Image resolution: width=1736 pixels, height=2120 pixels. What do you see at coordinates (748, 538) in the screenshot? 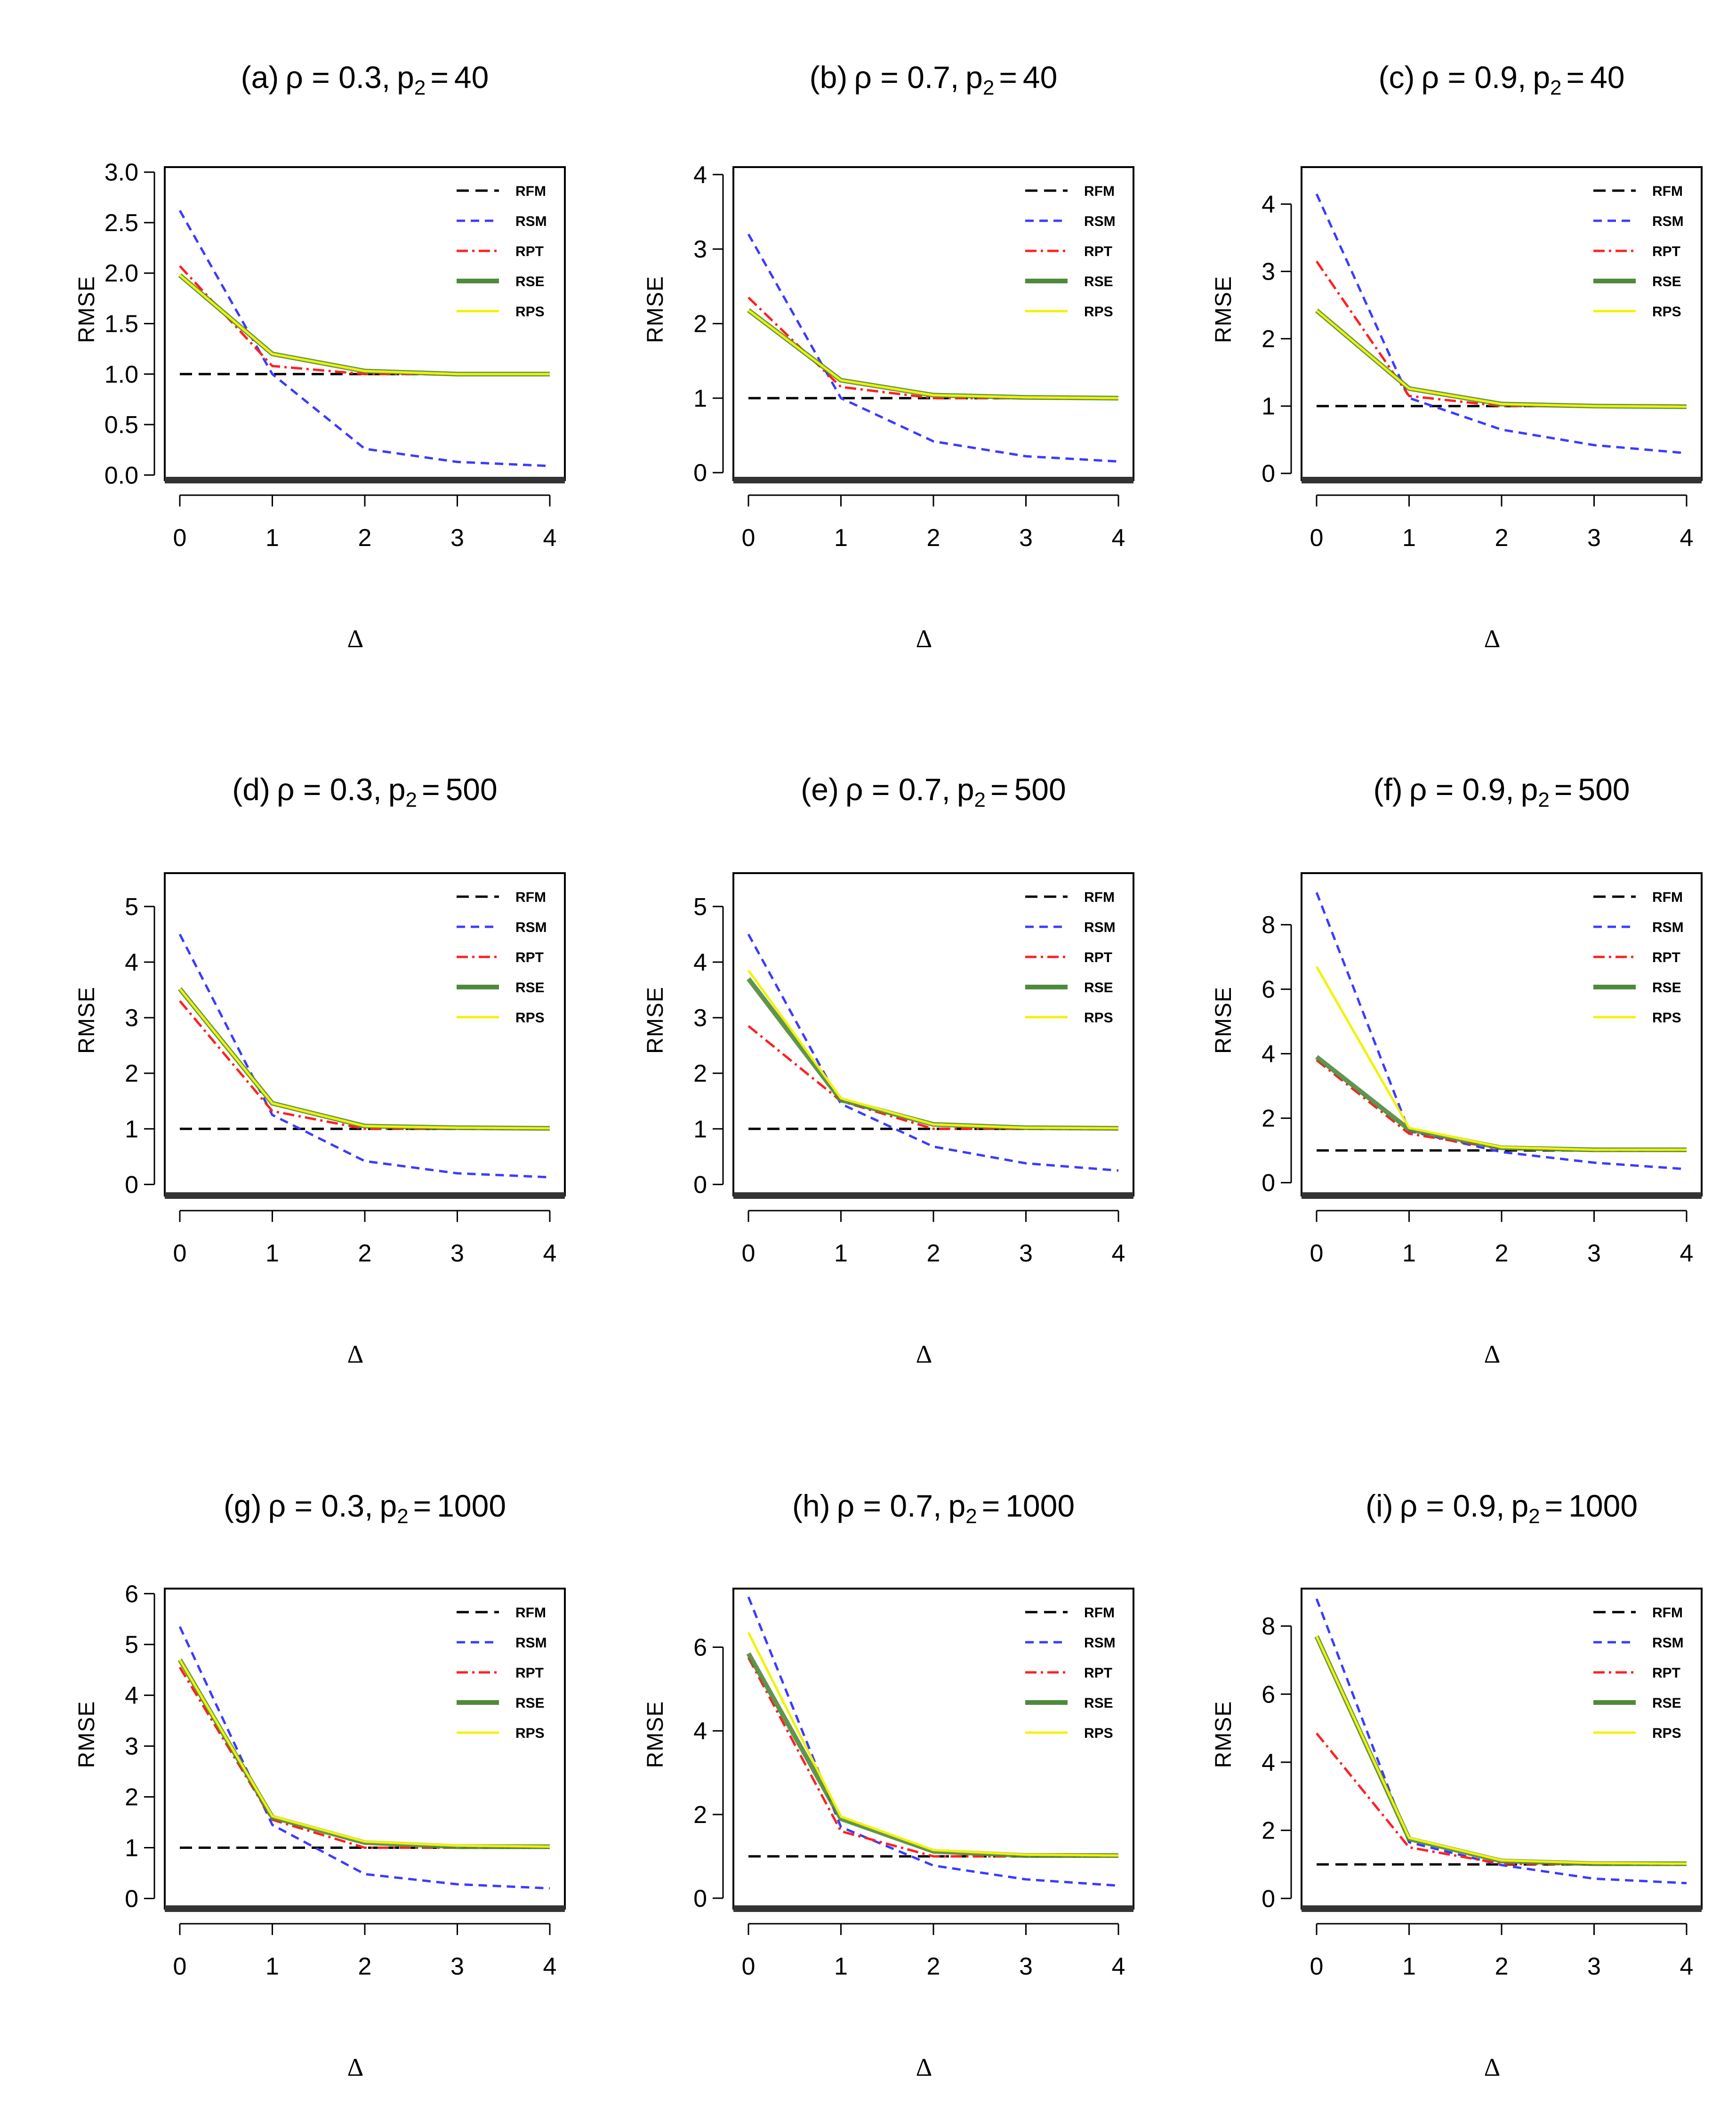
I see `x-tick-label: 0` at bounding box center [748, 538].